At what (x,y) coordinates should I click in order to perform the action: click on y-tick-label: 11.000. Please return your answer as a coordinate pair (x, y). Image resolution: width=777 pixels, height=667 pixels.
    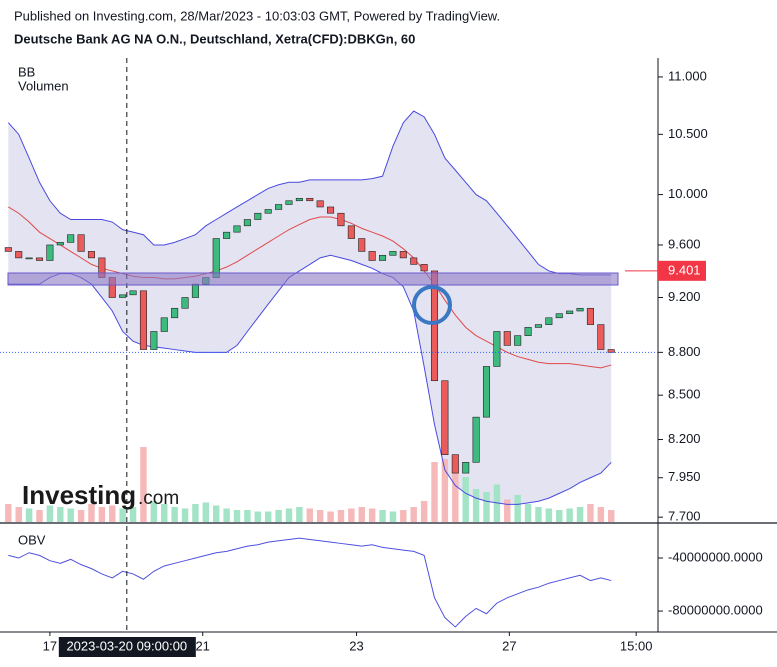
    Looking at the image, I should click on (687, 75).